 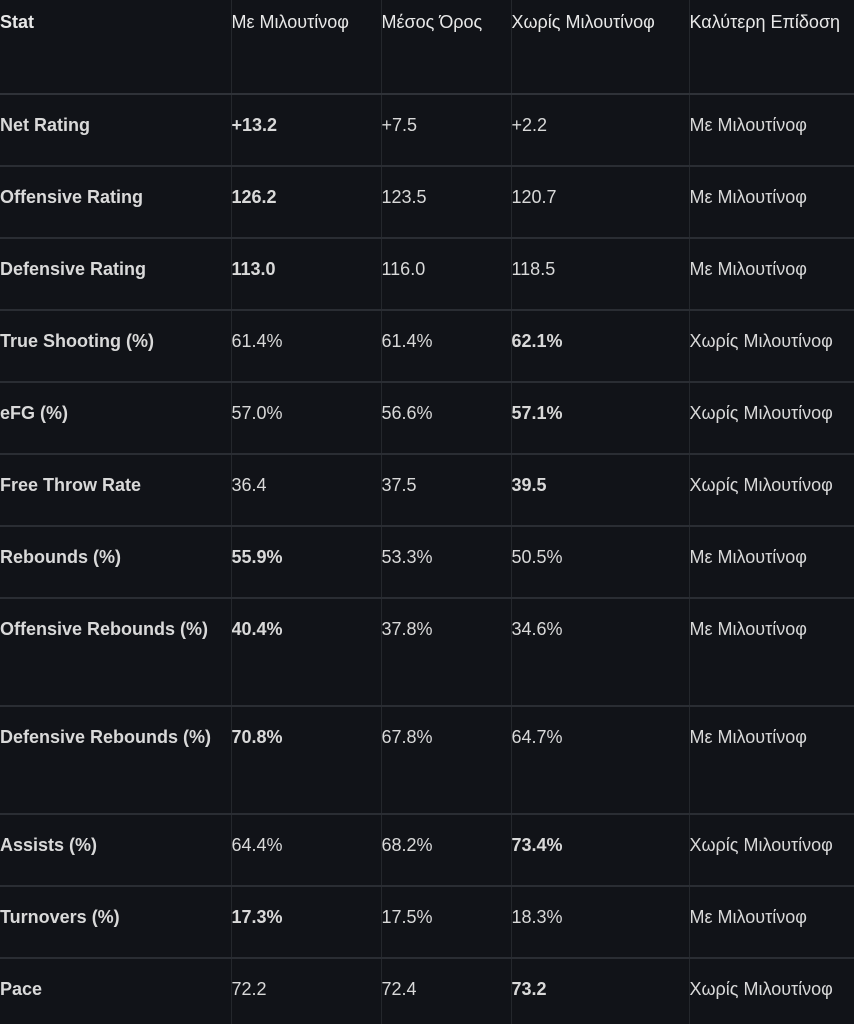 I want to click on cell-stat-name: True Shooting (%), so click(x=115, y=346).